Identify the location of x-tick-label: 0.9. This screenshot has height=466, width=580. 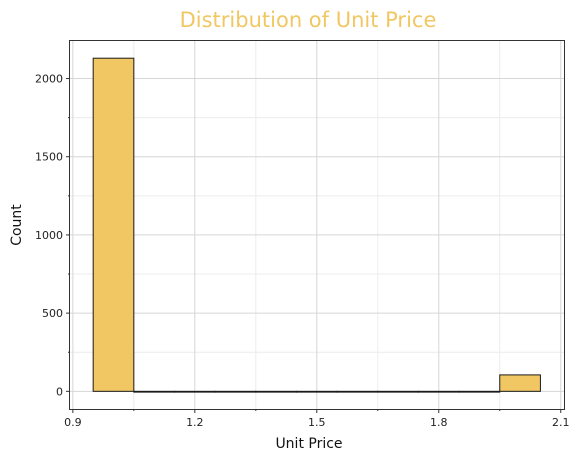
(73, 422).